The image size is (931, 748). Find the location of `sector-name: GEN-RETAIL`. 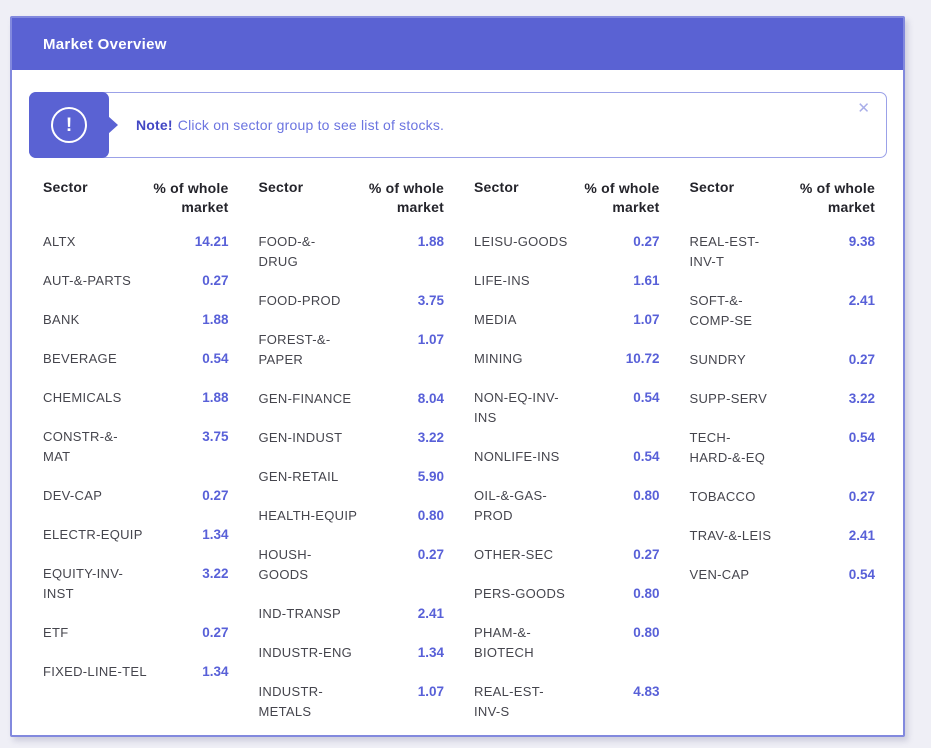

sector-name: GEN-RETAIL is located at coordinates (298, 476).